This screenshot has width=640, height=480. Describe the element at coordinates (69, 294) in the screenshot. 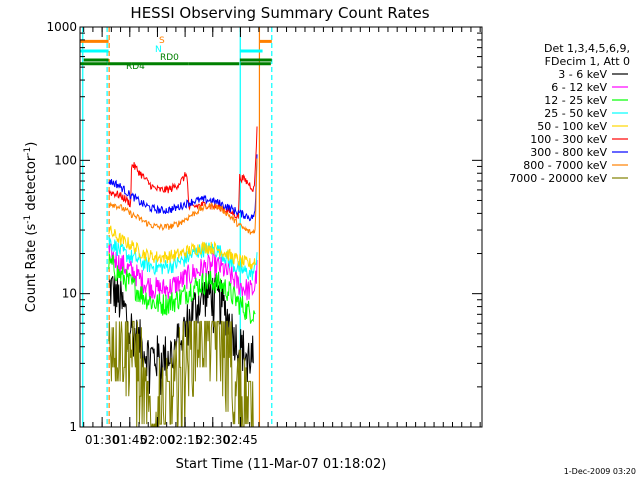

I see `y-tick-label-10: 10` at that location.